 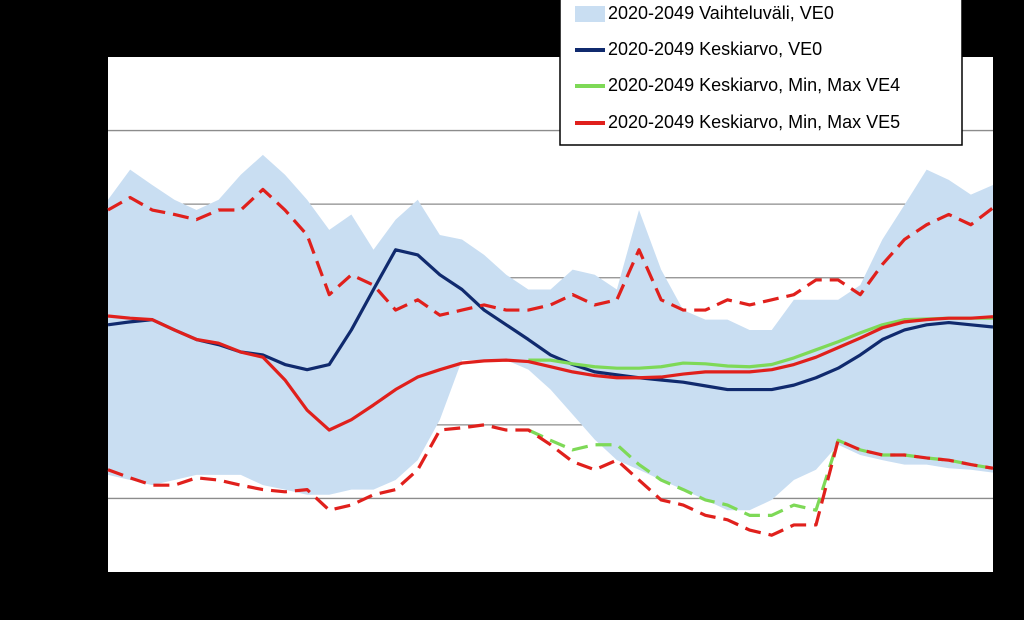 I want to click on legend-label: 2020-2049 Keskiarvo, Min, Max VE4, so click(x=754, y=85).